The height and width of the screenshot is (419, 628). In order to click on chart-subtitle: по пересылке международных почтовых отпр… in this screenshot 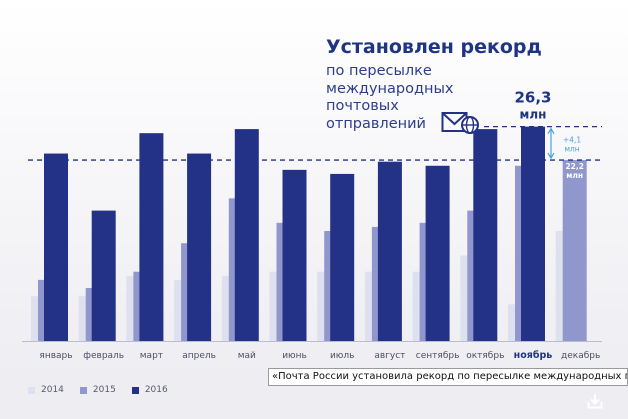, I will do `click(411, 98)`.